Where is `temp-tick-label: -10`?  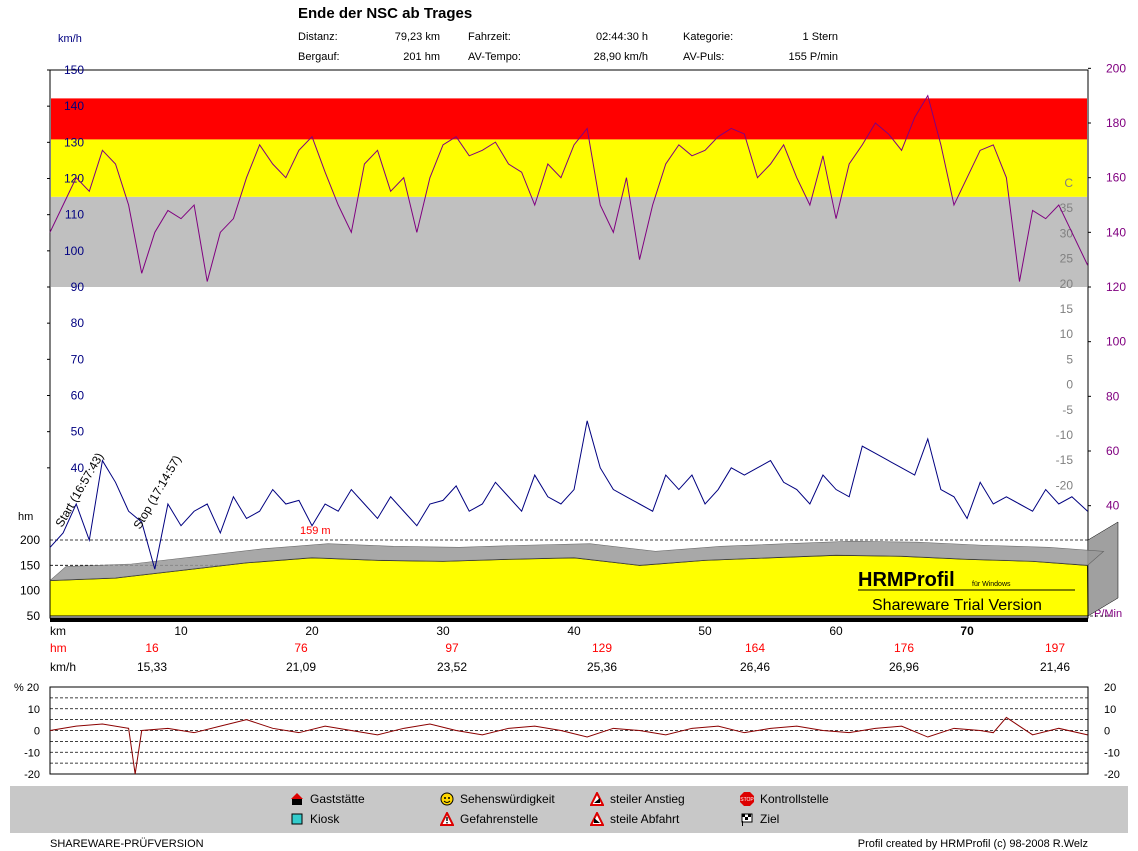
temp-tick-label: -10 is located at coordinates (1065, 435).